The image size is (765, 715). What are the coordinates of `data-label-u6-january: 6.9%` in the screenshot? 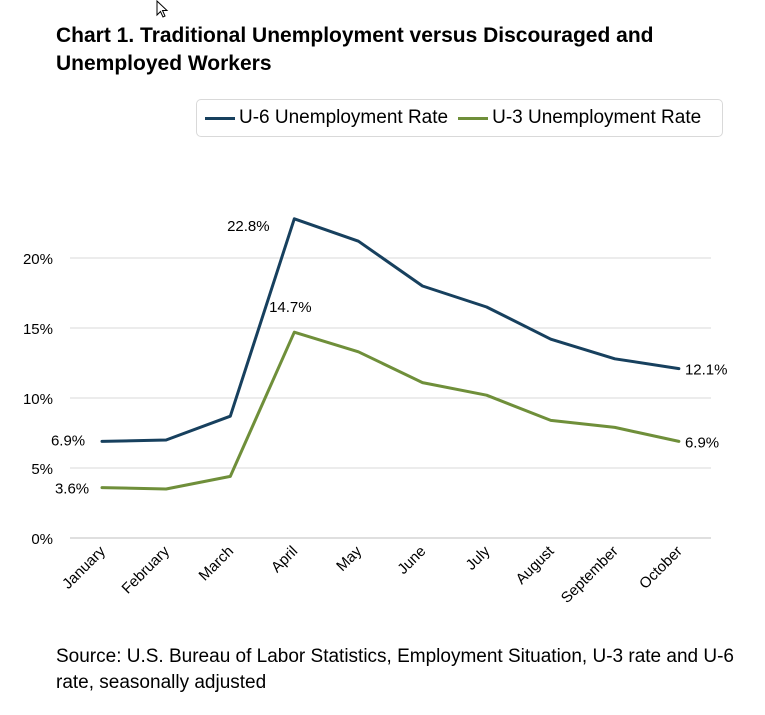 It's located at (68, 440).